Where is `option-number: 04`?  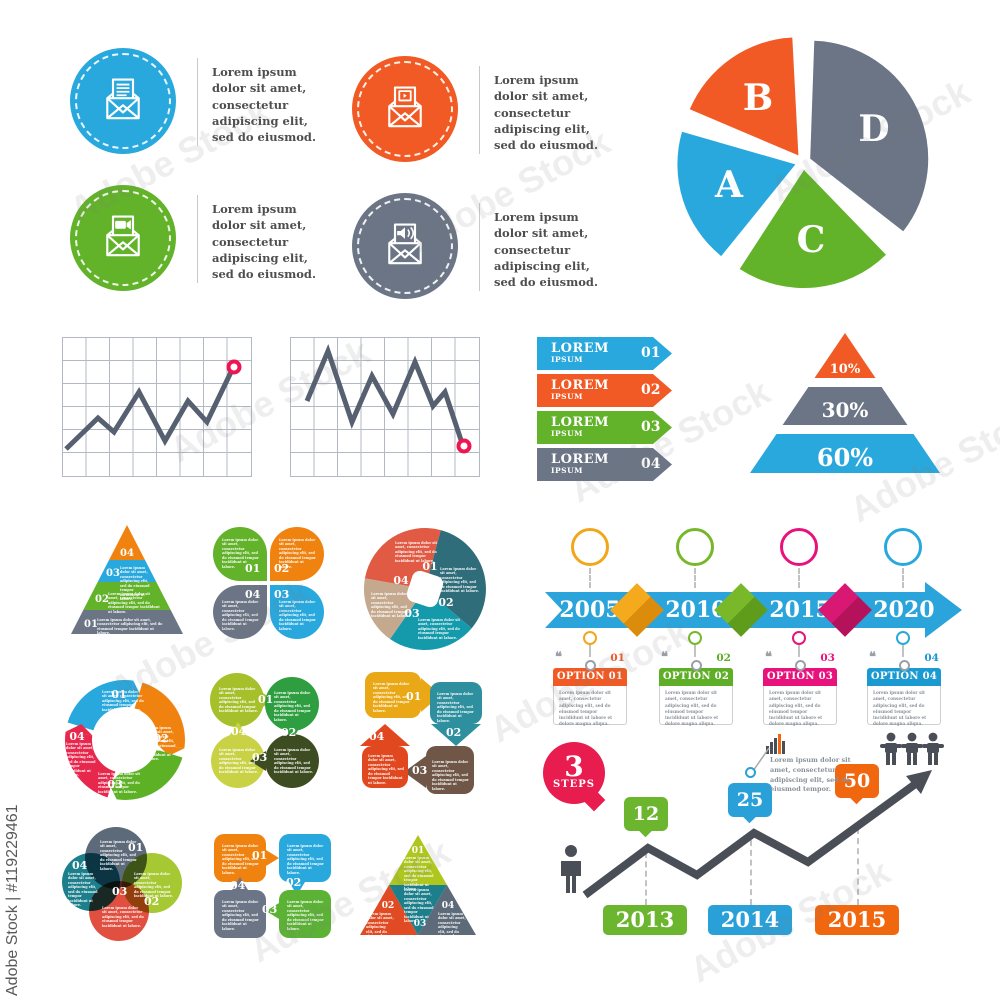
option-number: 04 is located at coordinates (931, 658).